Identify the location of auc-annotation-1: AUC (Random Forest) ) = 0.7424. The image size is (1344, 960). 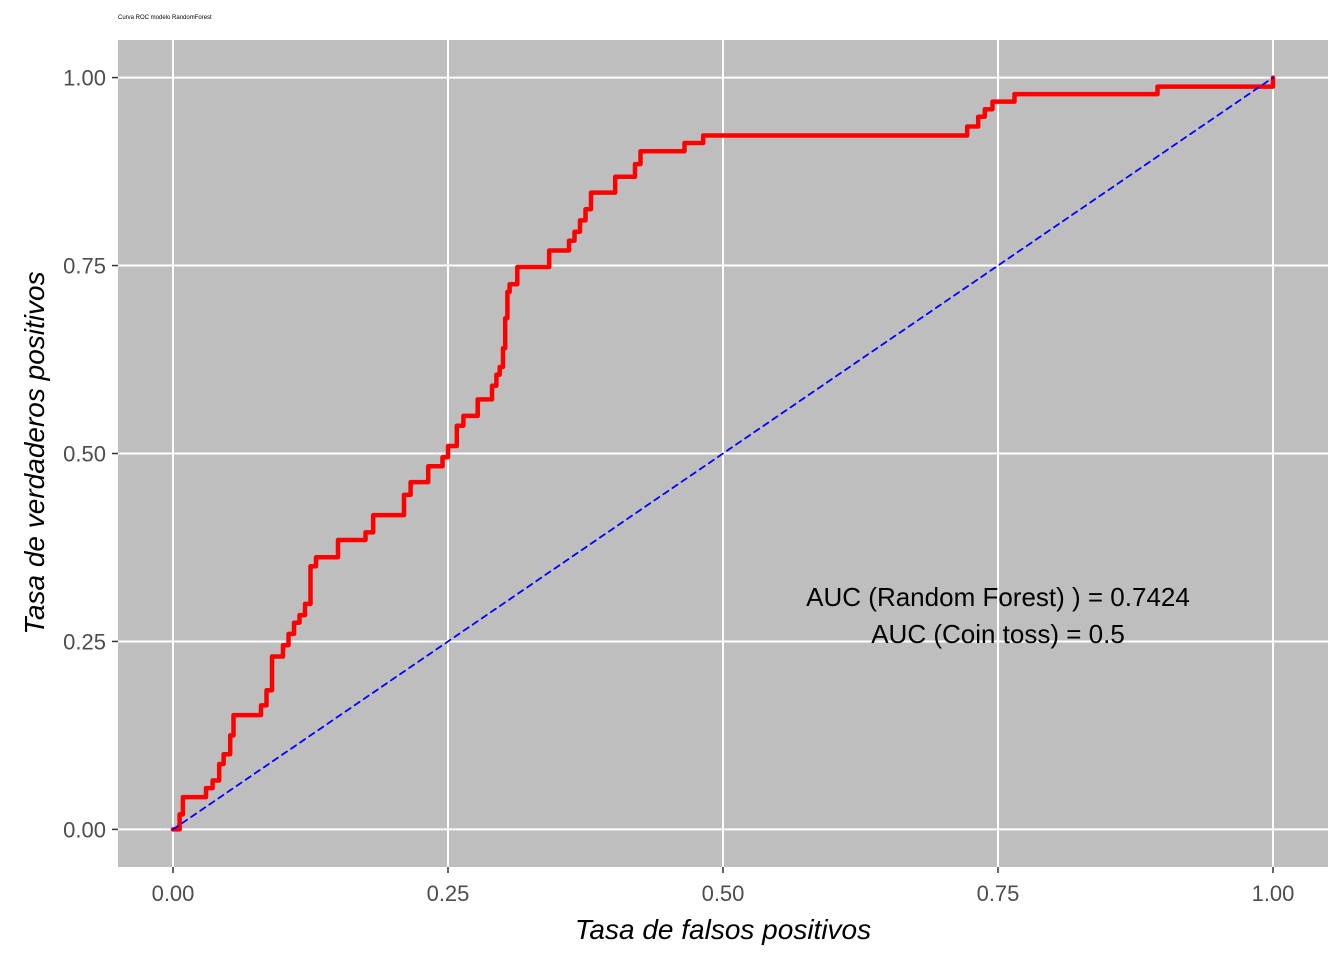
(998, 597).